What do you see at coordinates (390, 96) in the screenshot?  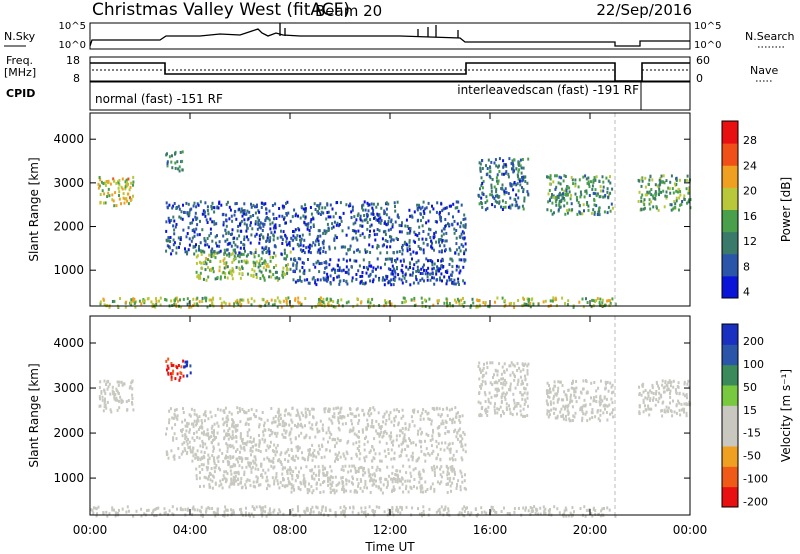 I see `cpid-frame` at bounding box center [390, 96].